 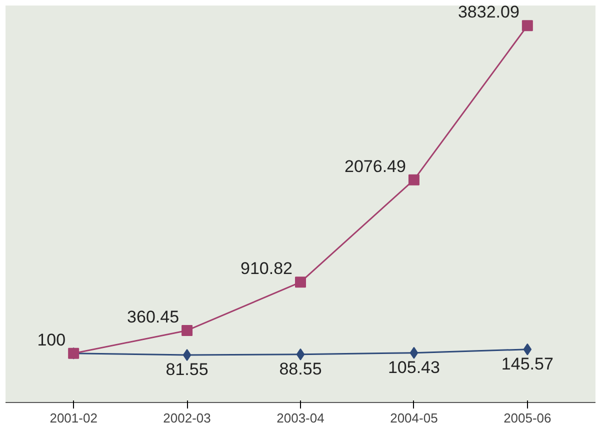 I want to click on data-label: 81.55, so click(x=187, y=369).